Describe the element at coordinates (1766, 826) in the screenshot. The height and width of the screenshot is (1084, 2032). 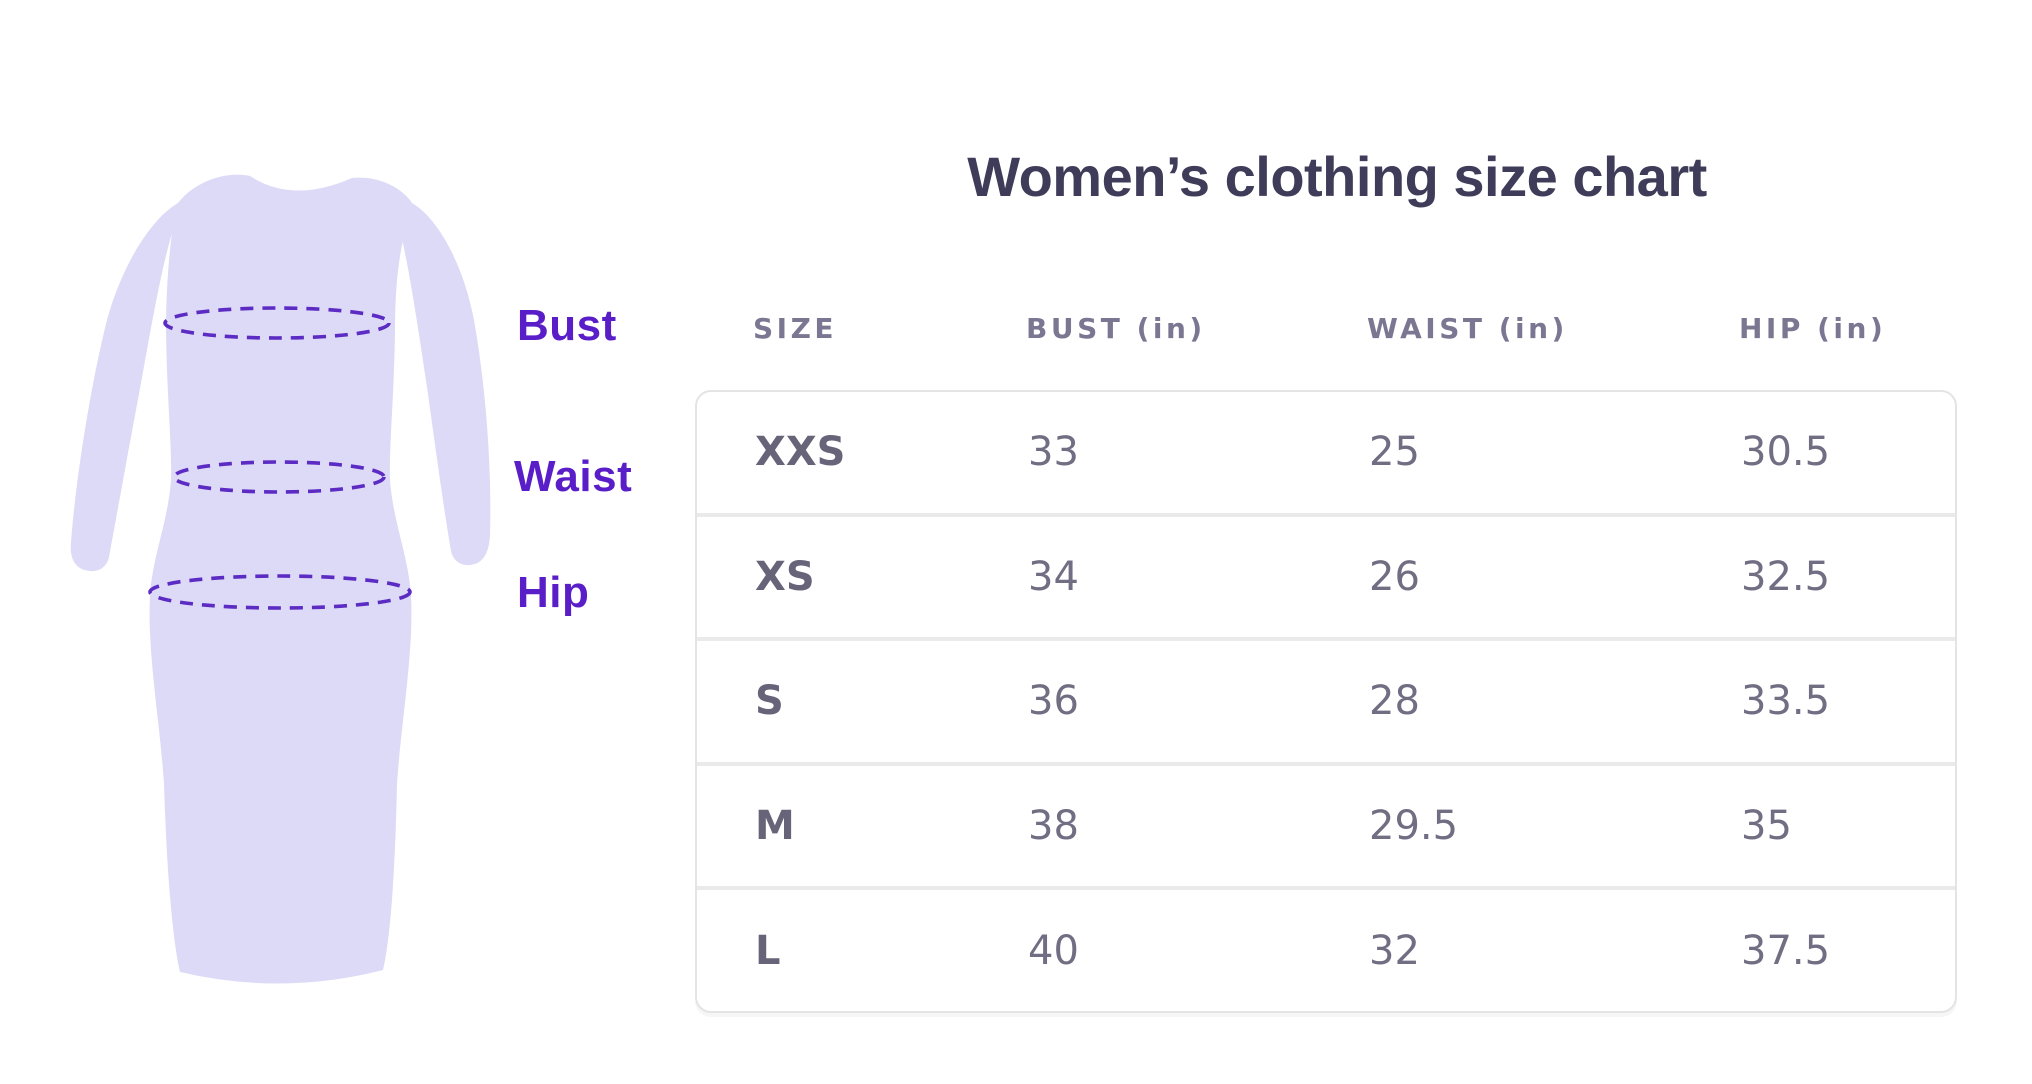
I see `hip-cell: 35` at that location.